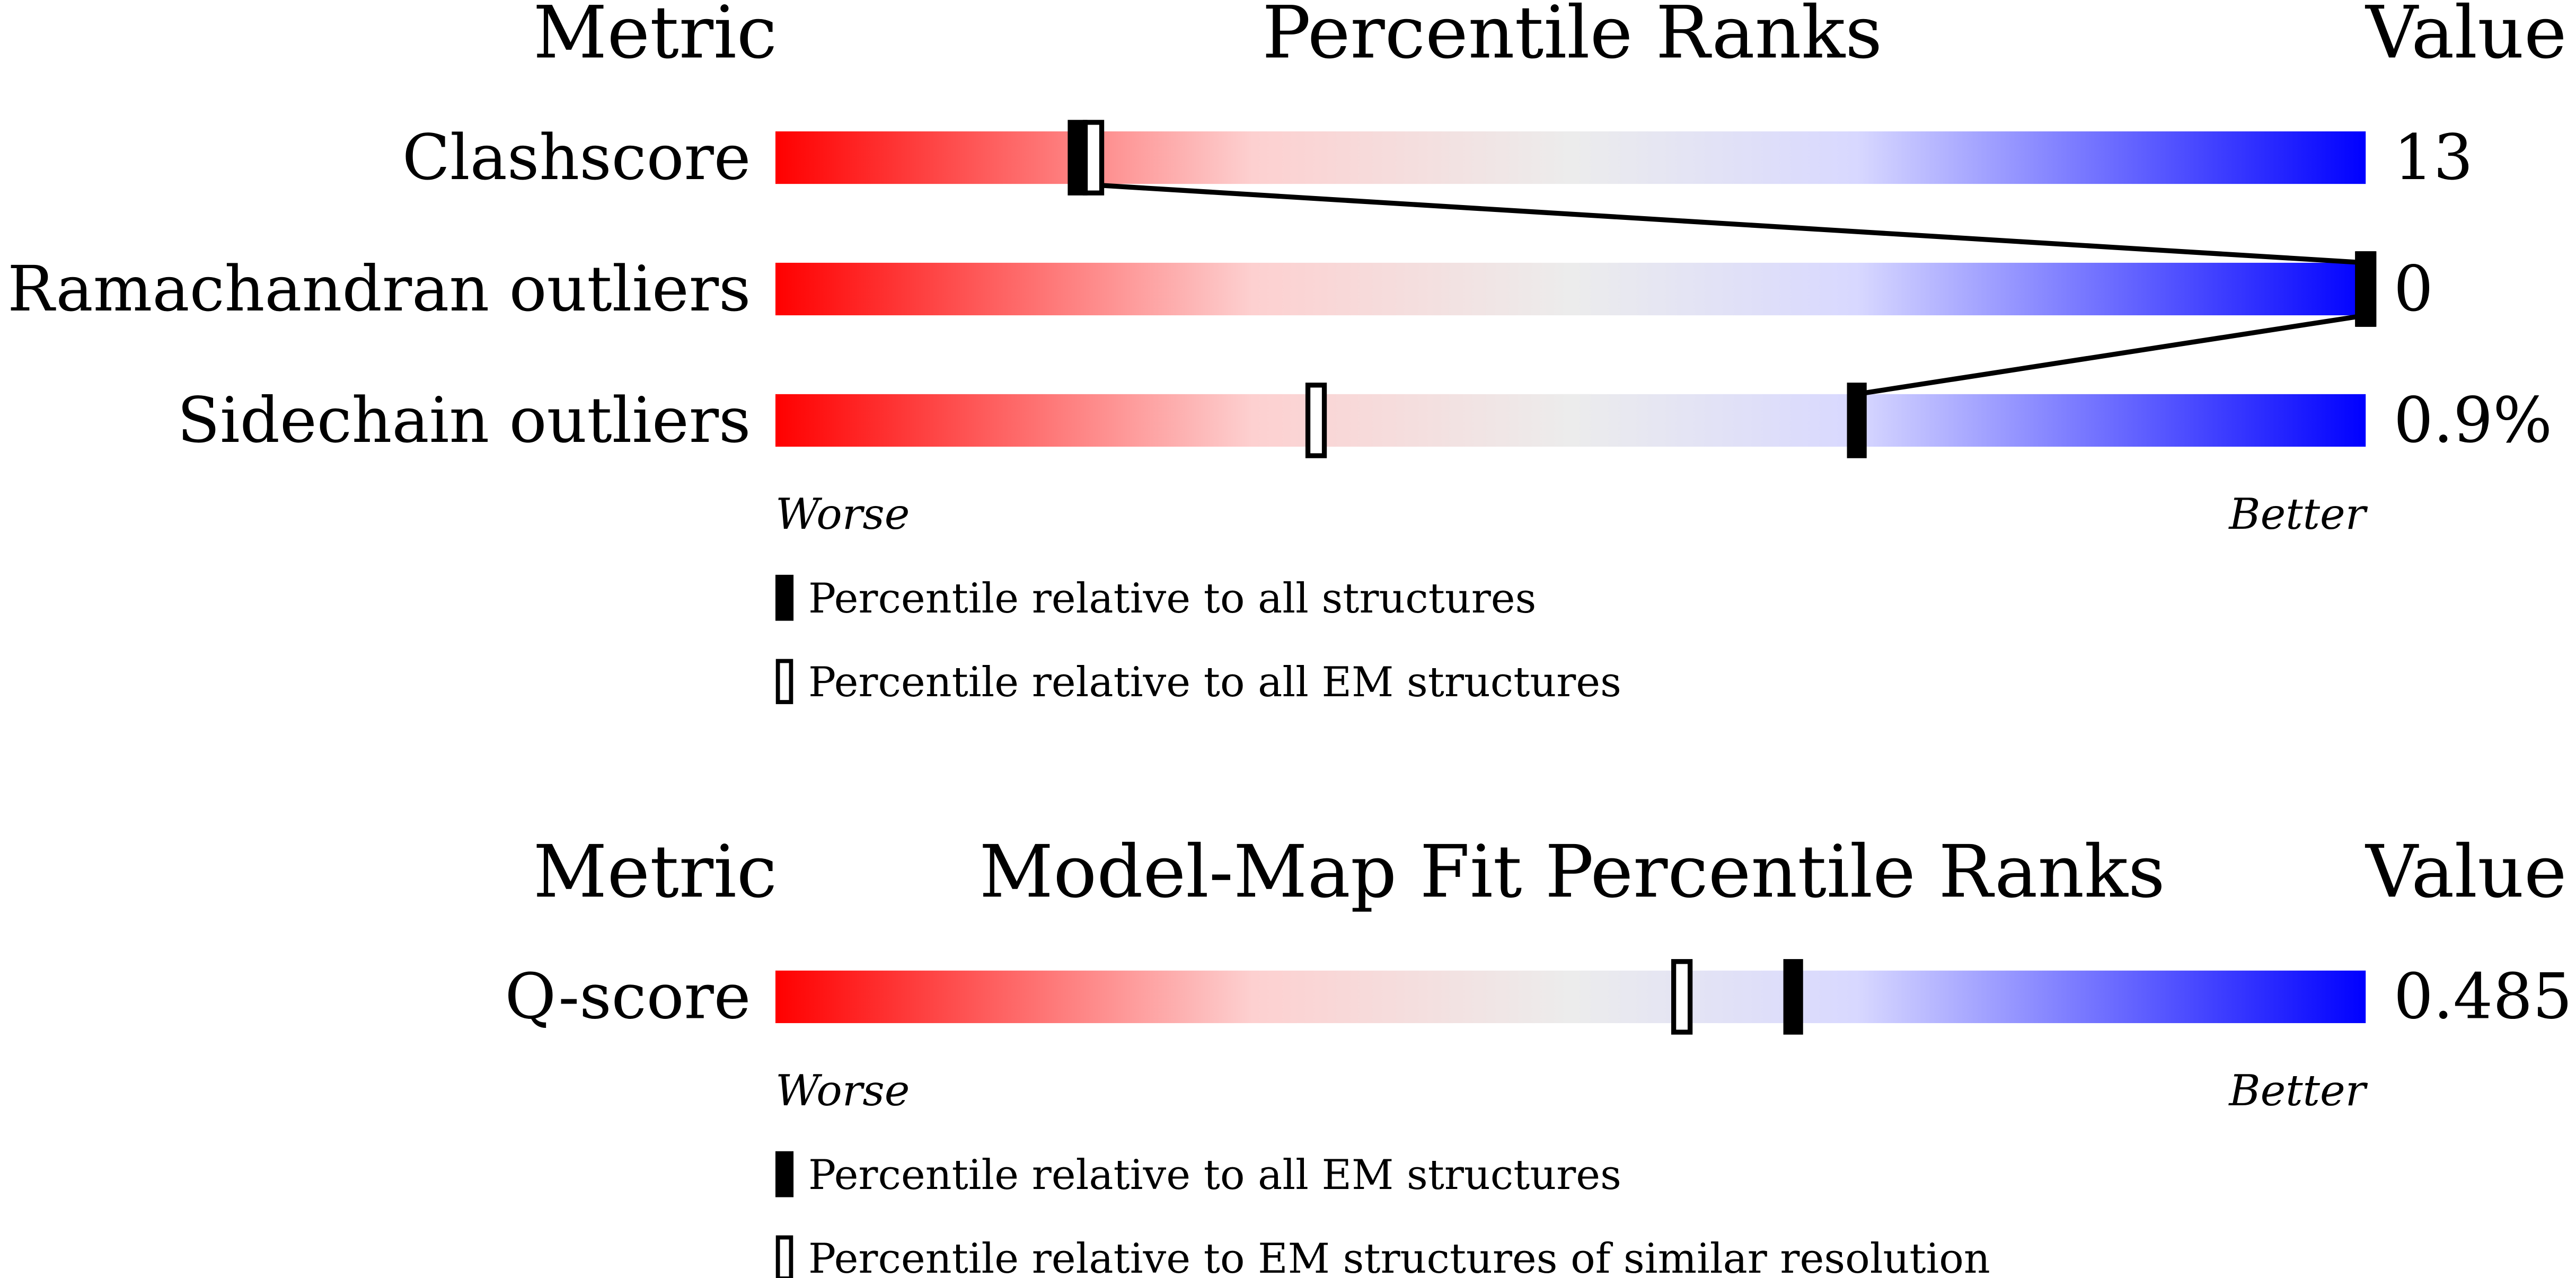  I want to click on metric-value: 13, so click(2433, 157).